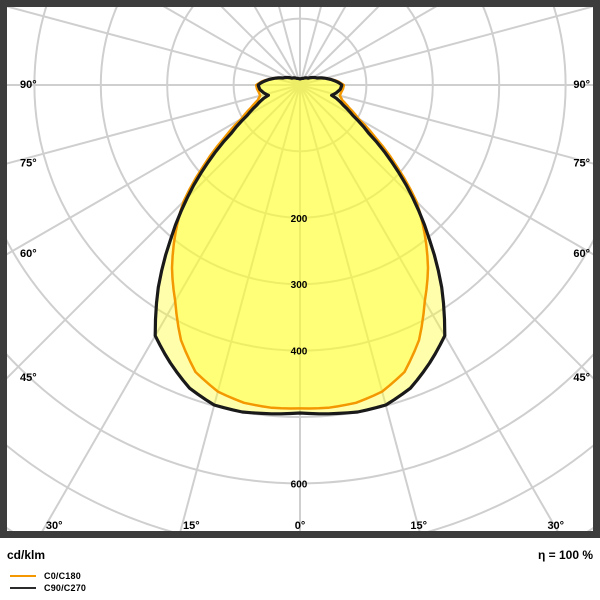 The image size is (600, 600). I want to click on legend-item-c0-c180: C0/C180, so click(150, 576).